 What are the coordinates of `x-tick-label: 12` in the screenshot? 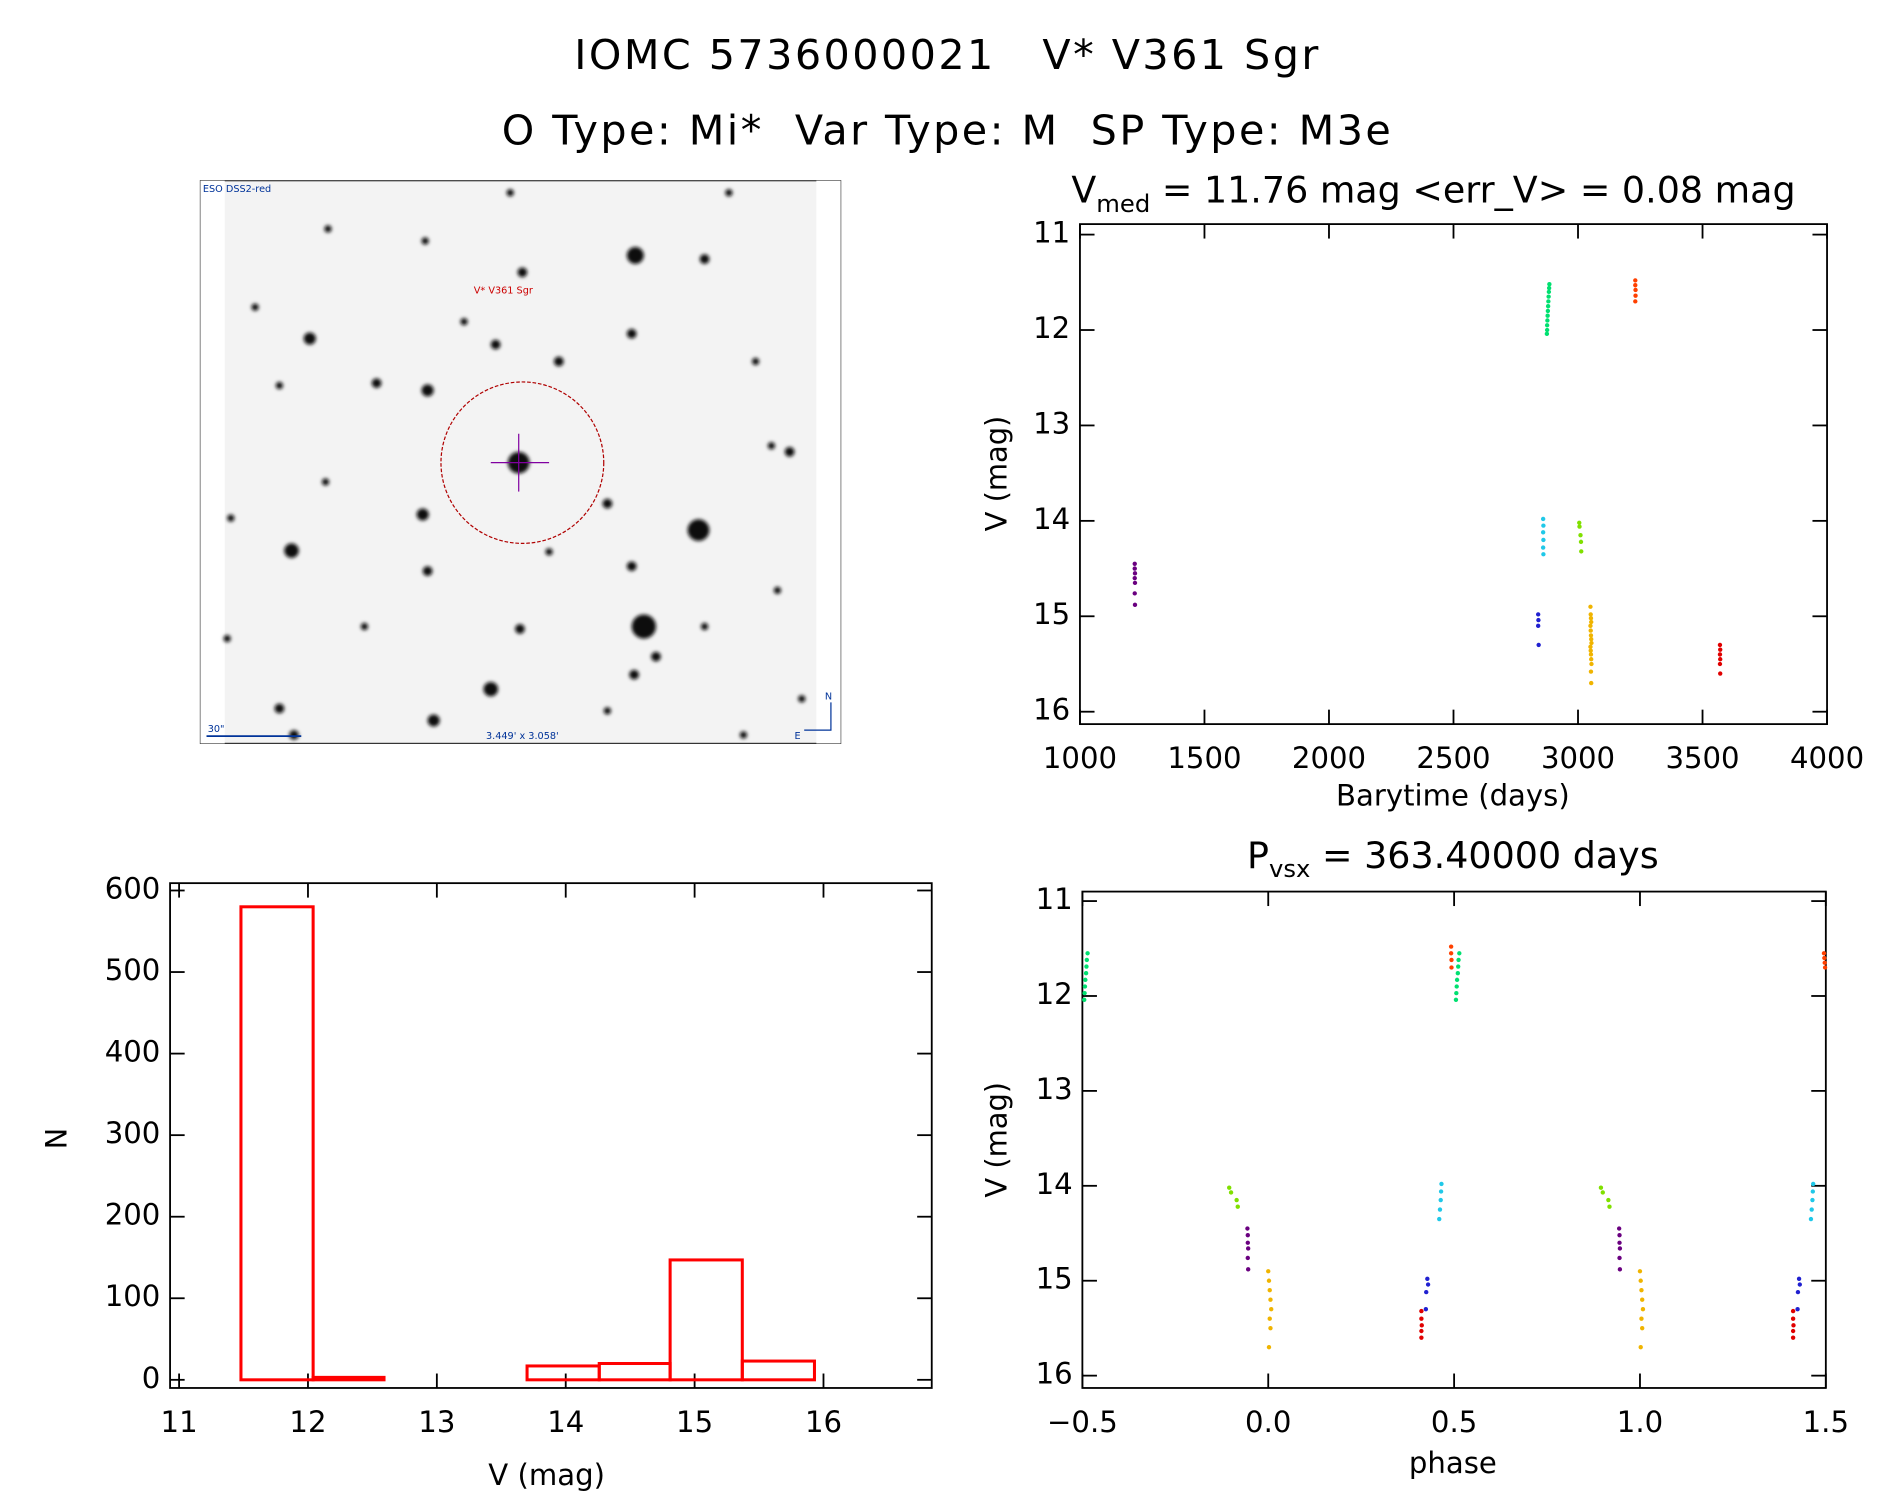 It's located at (307, 1422).